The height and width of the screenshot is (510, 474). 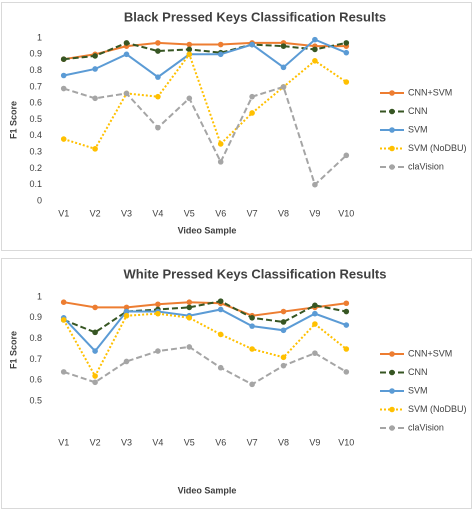 What do you see at coordinates (35, 168) in the screenshot?
I see `y-tick-label: 0.2` at bounding box center [35, 168].